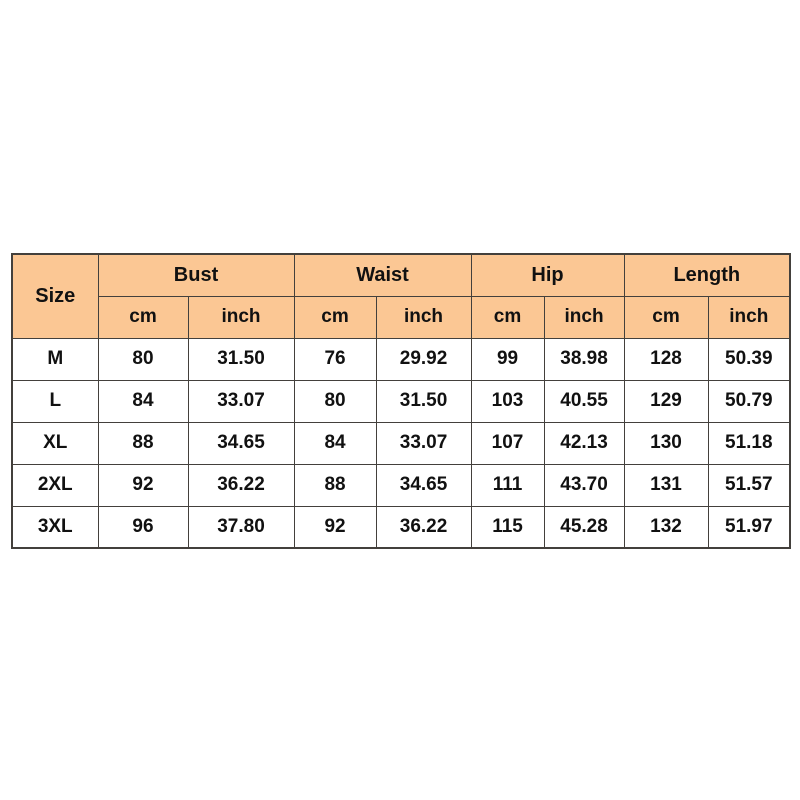 The width and height of the screenshot is (800, 800). Describe the element at coordinates (584, 401) in the screenshot. I see `value-cell: 40.55` at that location.